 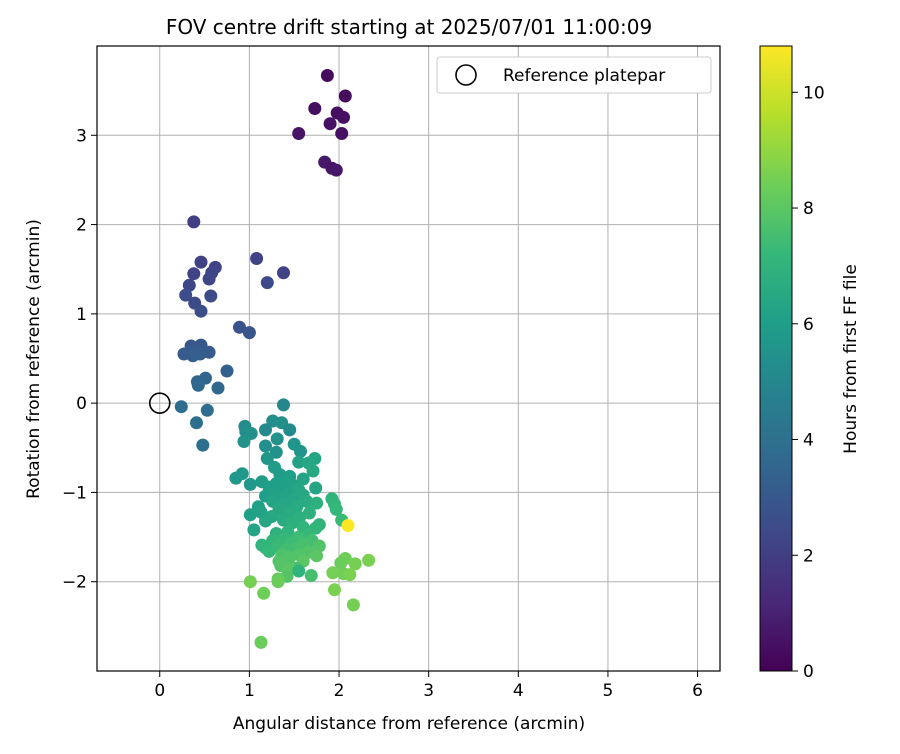 What do you see at coordinates (808, 672) in the screenshot?
I see `colorbar-tick-label: 0` at bounding box center [808, 672].